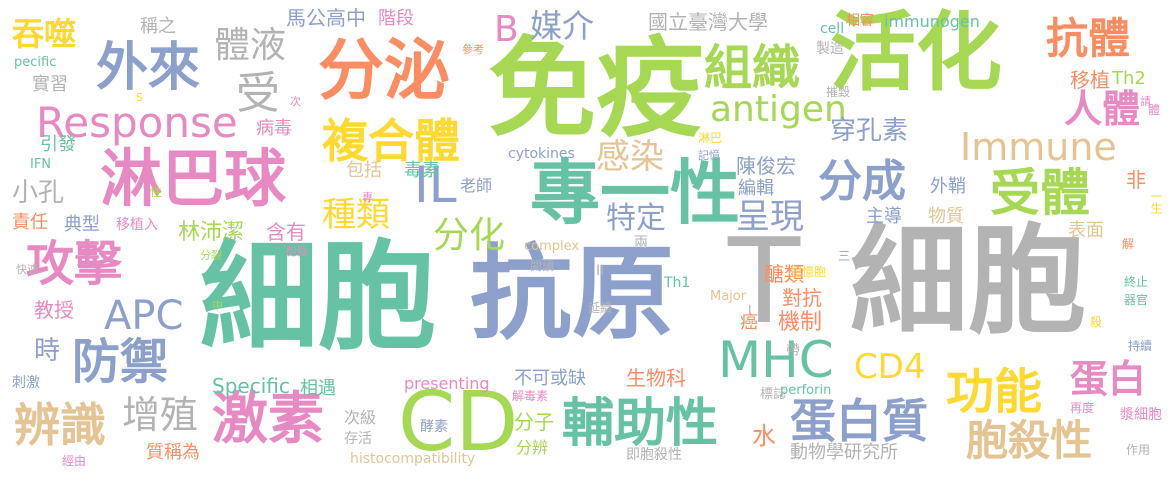 Image resolution: width=1175 pixels, height=482 pixels. I want to click on word-gongneng: 功能, so click(994, 392).